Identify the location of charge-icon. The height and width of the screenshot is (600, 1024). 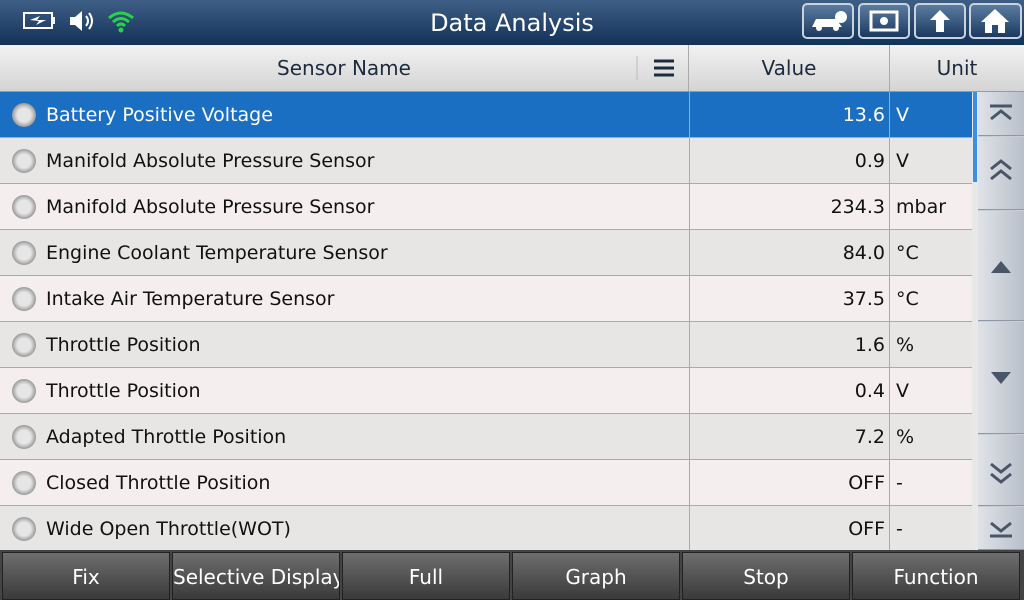
(38, 20).